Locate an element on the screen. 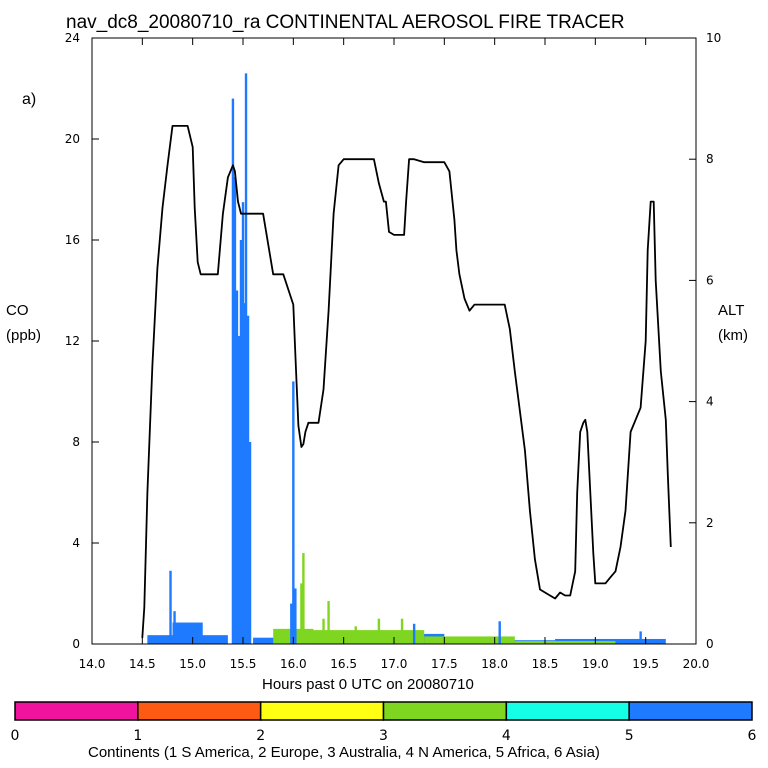  x-tick-label-5: 16.5 is located at coordinates (343, 664).